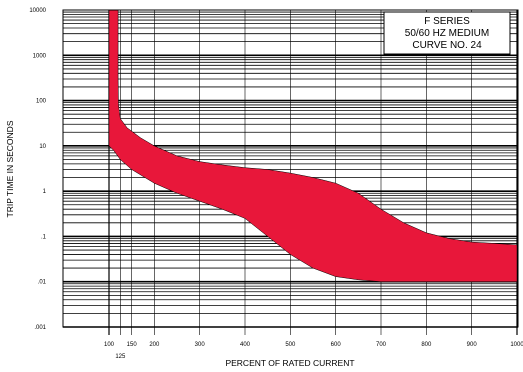 The height and width of the screenshot is (372, 523). I want to click on x-tick-label: 100, so click(109, 345).